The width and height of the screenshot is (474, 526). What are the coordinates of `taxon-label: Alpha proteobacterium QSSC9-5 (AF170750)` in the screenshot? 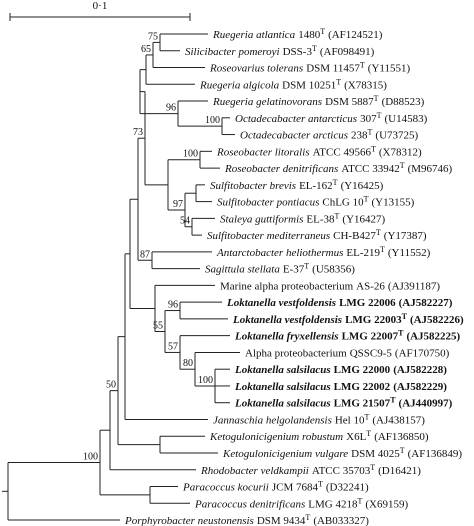 It's located at (347, 353).